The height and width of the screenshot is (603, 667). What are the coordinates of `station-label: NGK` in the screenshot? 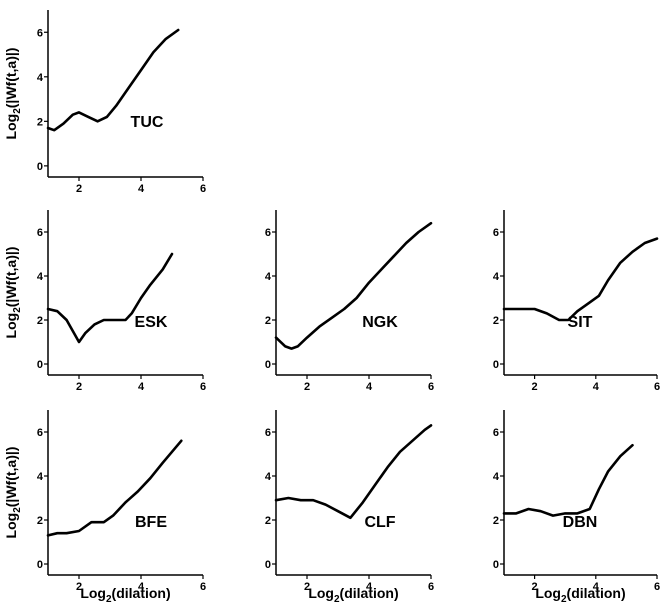 It's located at (380, 322).